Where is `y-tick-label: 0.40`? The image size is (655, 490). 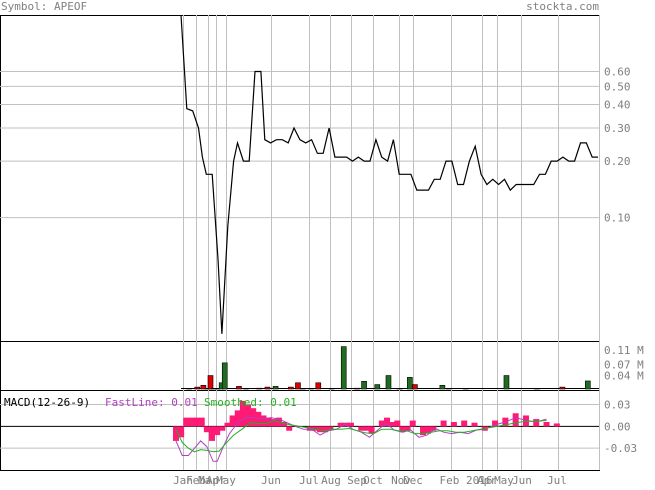
y-tick-label: 0.40 is located at coordinates (617, 105).